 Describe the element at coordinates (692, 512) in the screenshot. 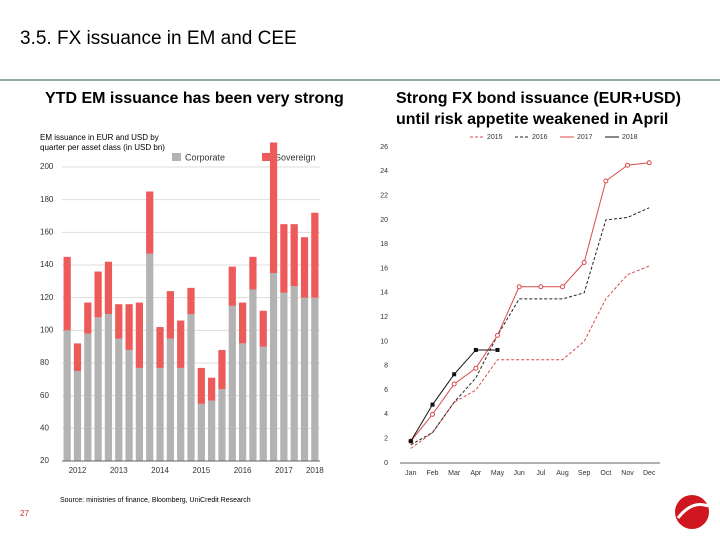

I see `logo` at that location.